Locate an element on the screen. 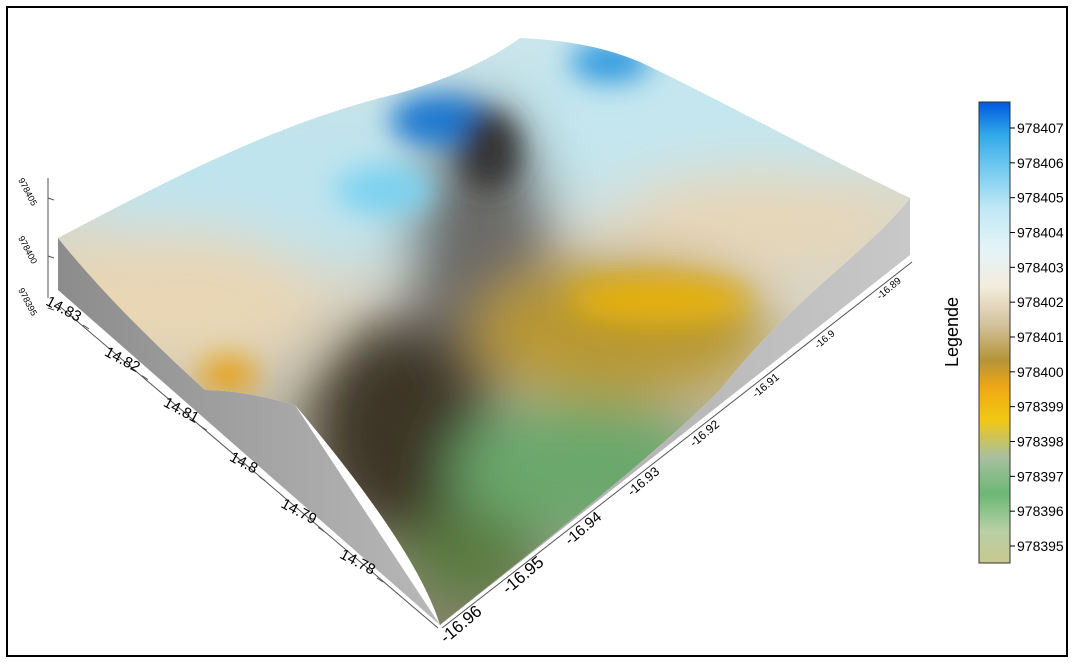 This screenshot has height=663, width=1074. legend-title: Legende is located at coordinates (952, 332).